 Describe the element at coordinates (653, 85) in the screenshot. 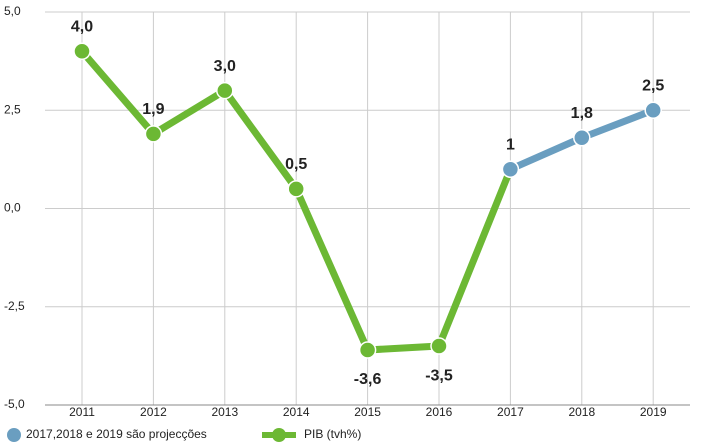

I see `data-label: 2,5` at that location.